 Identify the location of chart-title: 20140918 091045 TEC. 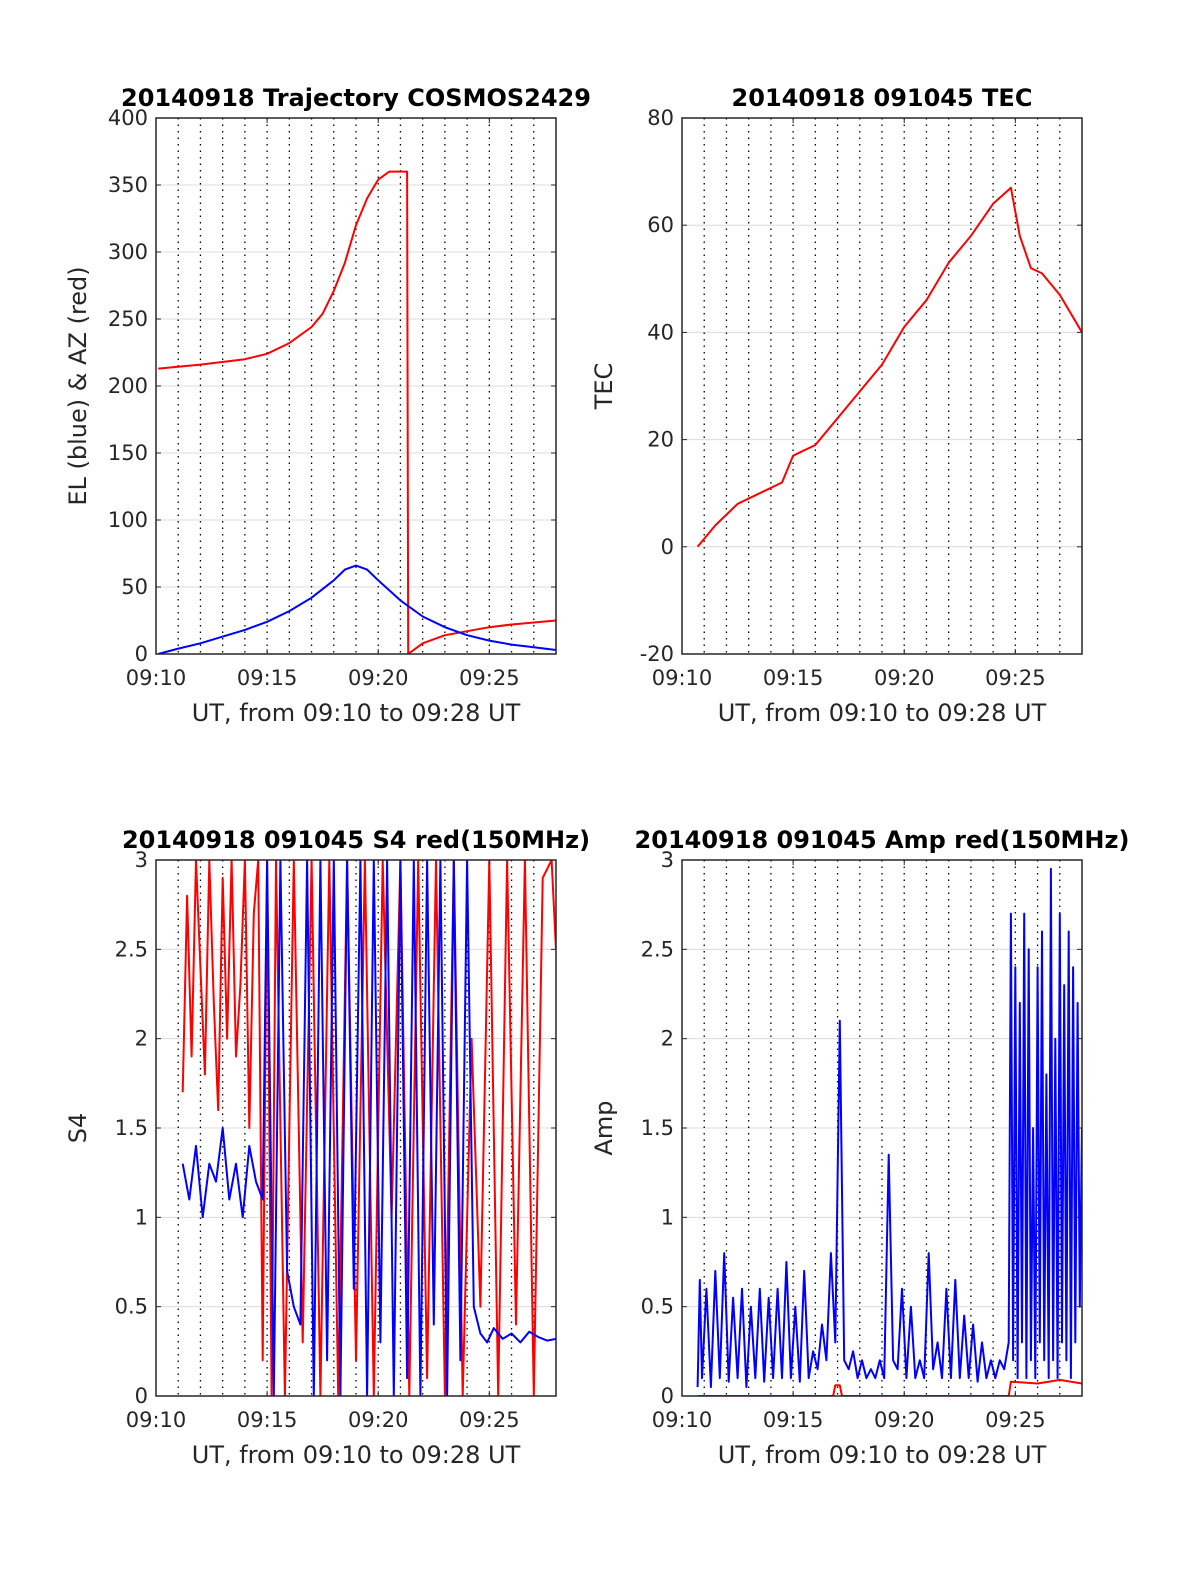
(882, 98).